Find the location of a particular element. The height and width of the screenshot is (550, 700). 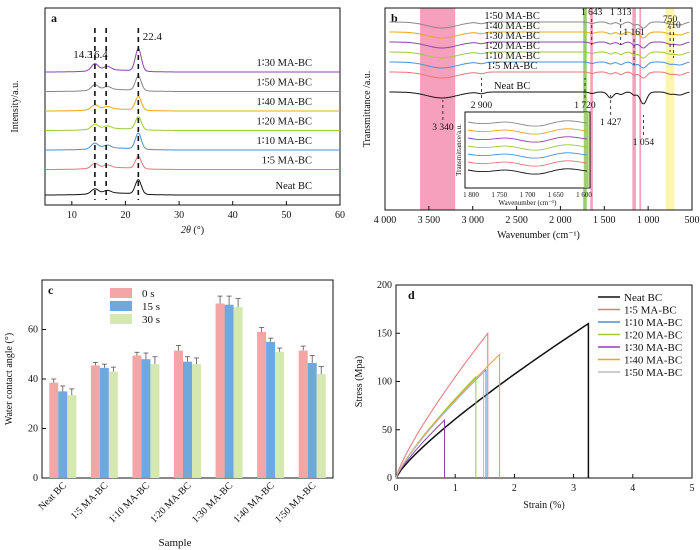

legend-label: 1∶20 MA-BC is located at coordinates (653, 336).